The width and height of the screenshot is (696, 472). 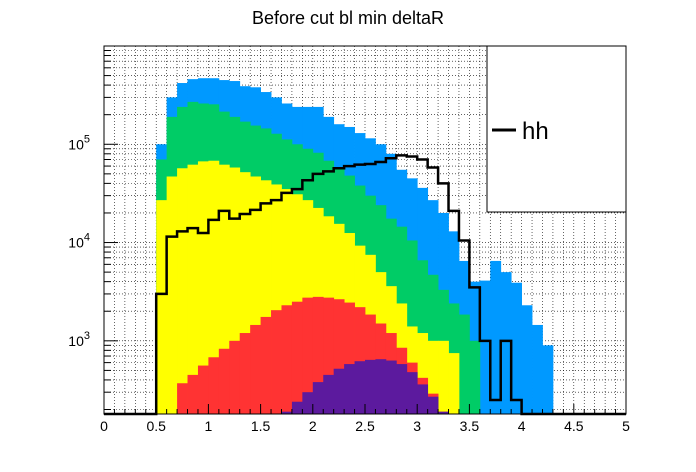 I want to click on x-tick-label: 1.5, so click(x=261, y=426).